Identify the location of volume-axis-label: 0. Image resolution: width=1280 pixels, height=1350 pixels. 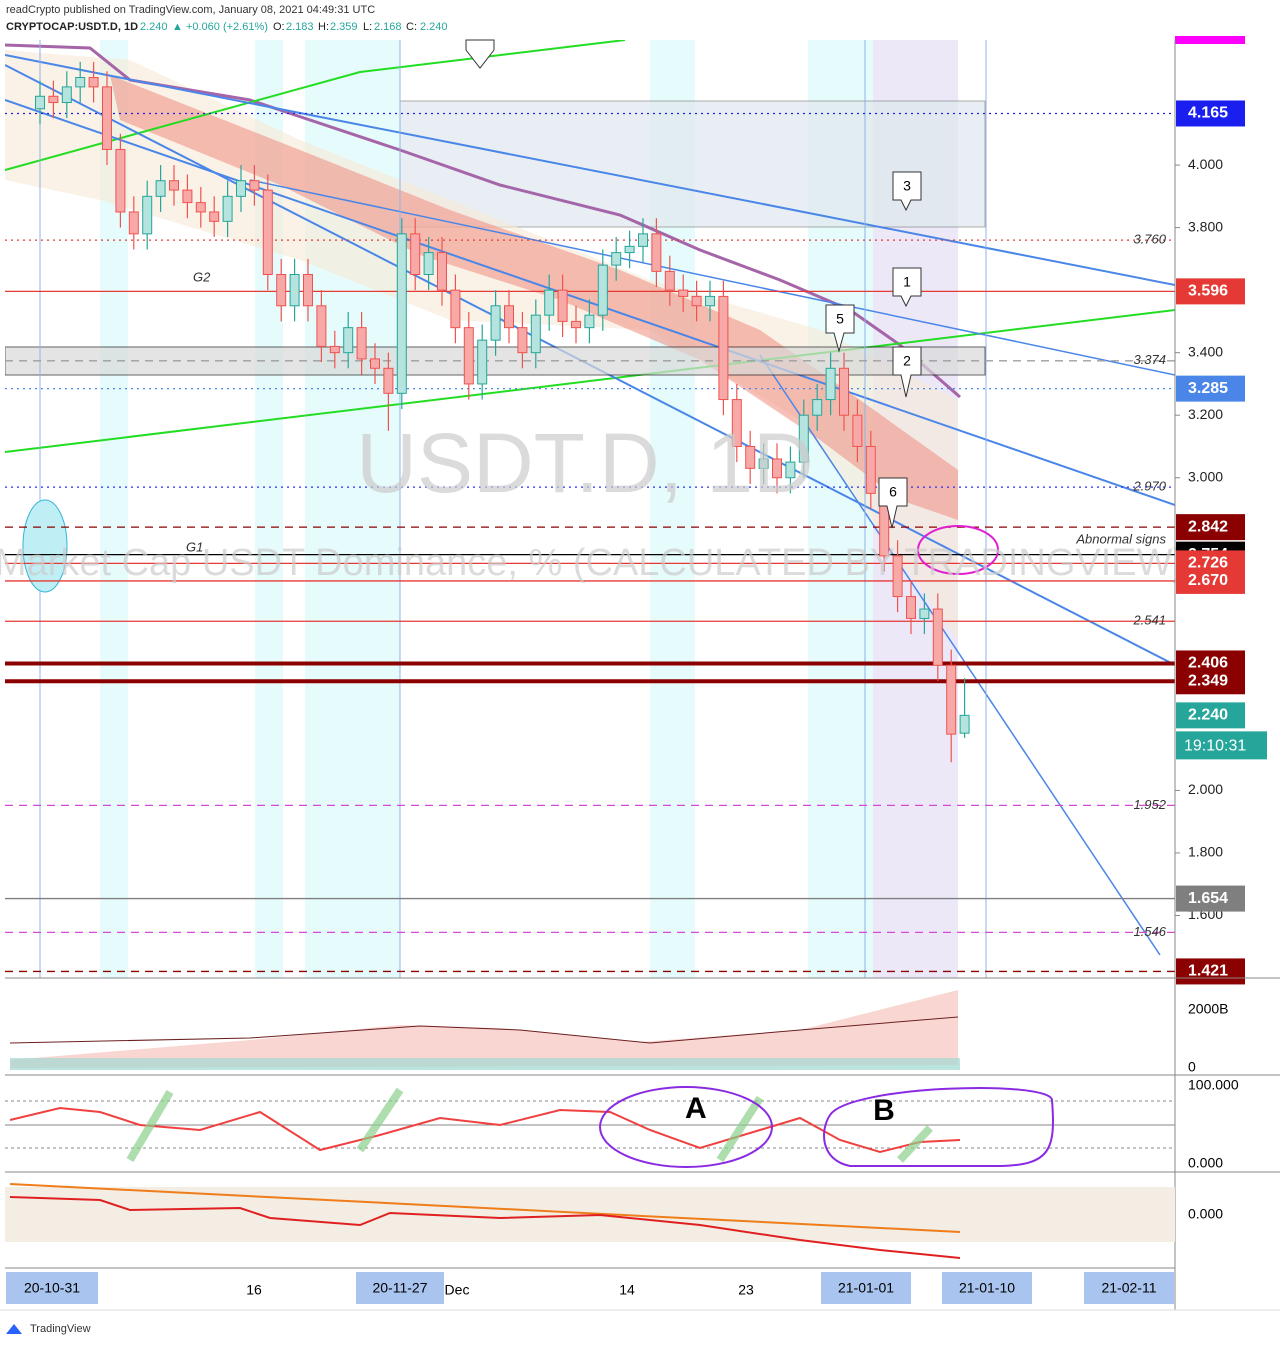
(1192, 1067).